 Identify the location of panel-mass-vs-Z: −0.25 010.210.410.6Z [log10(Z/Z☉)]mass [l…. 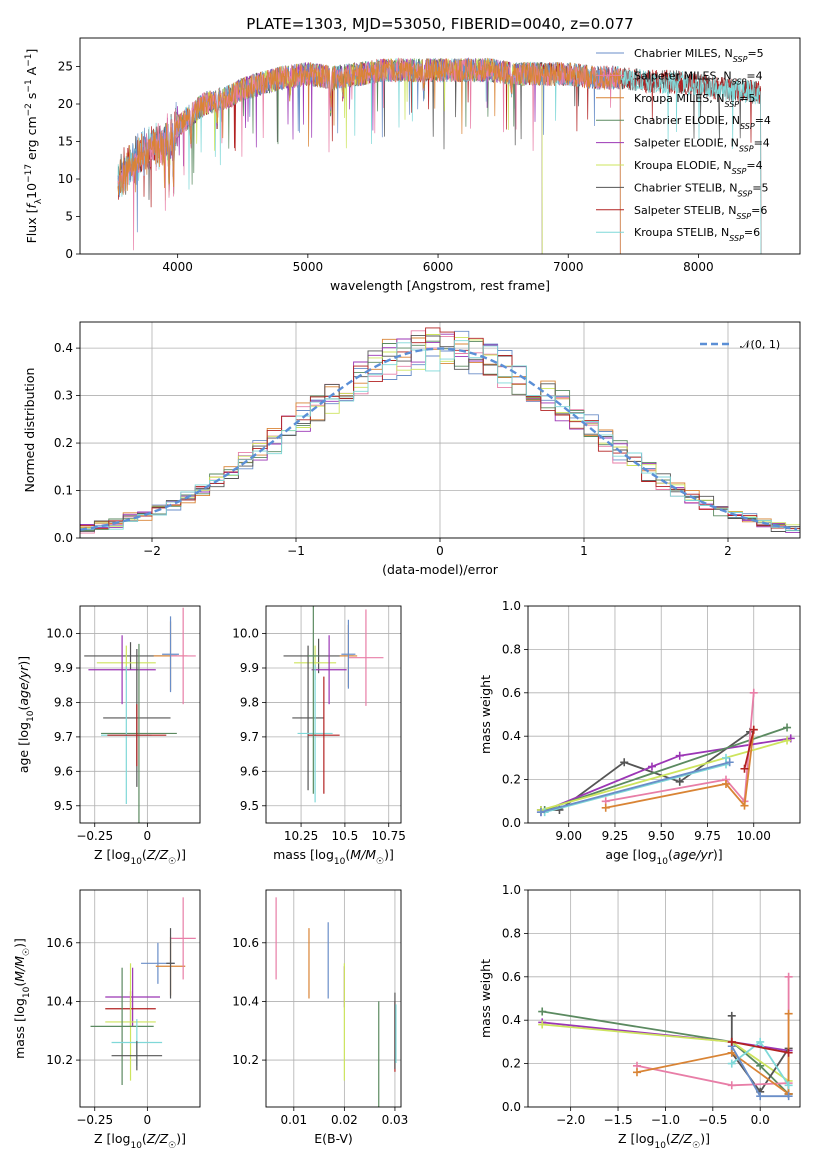
(106, 1020).